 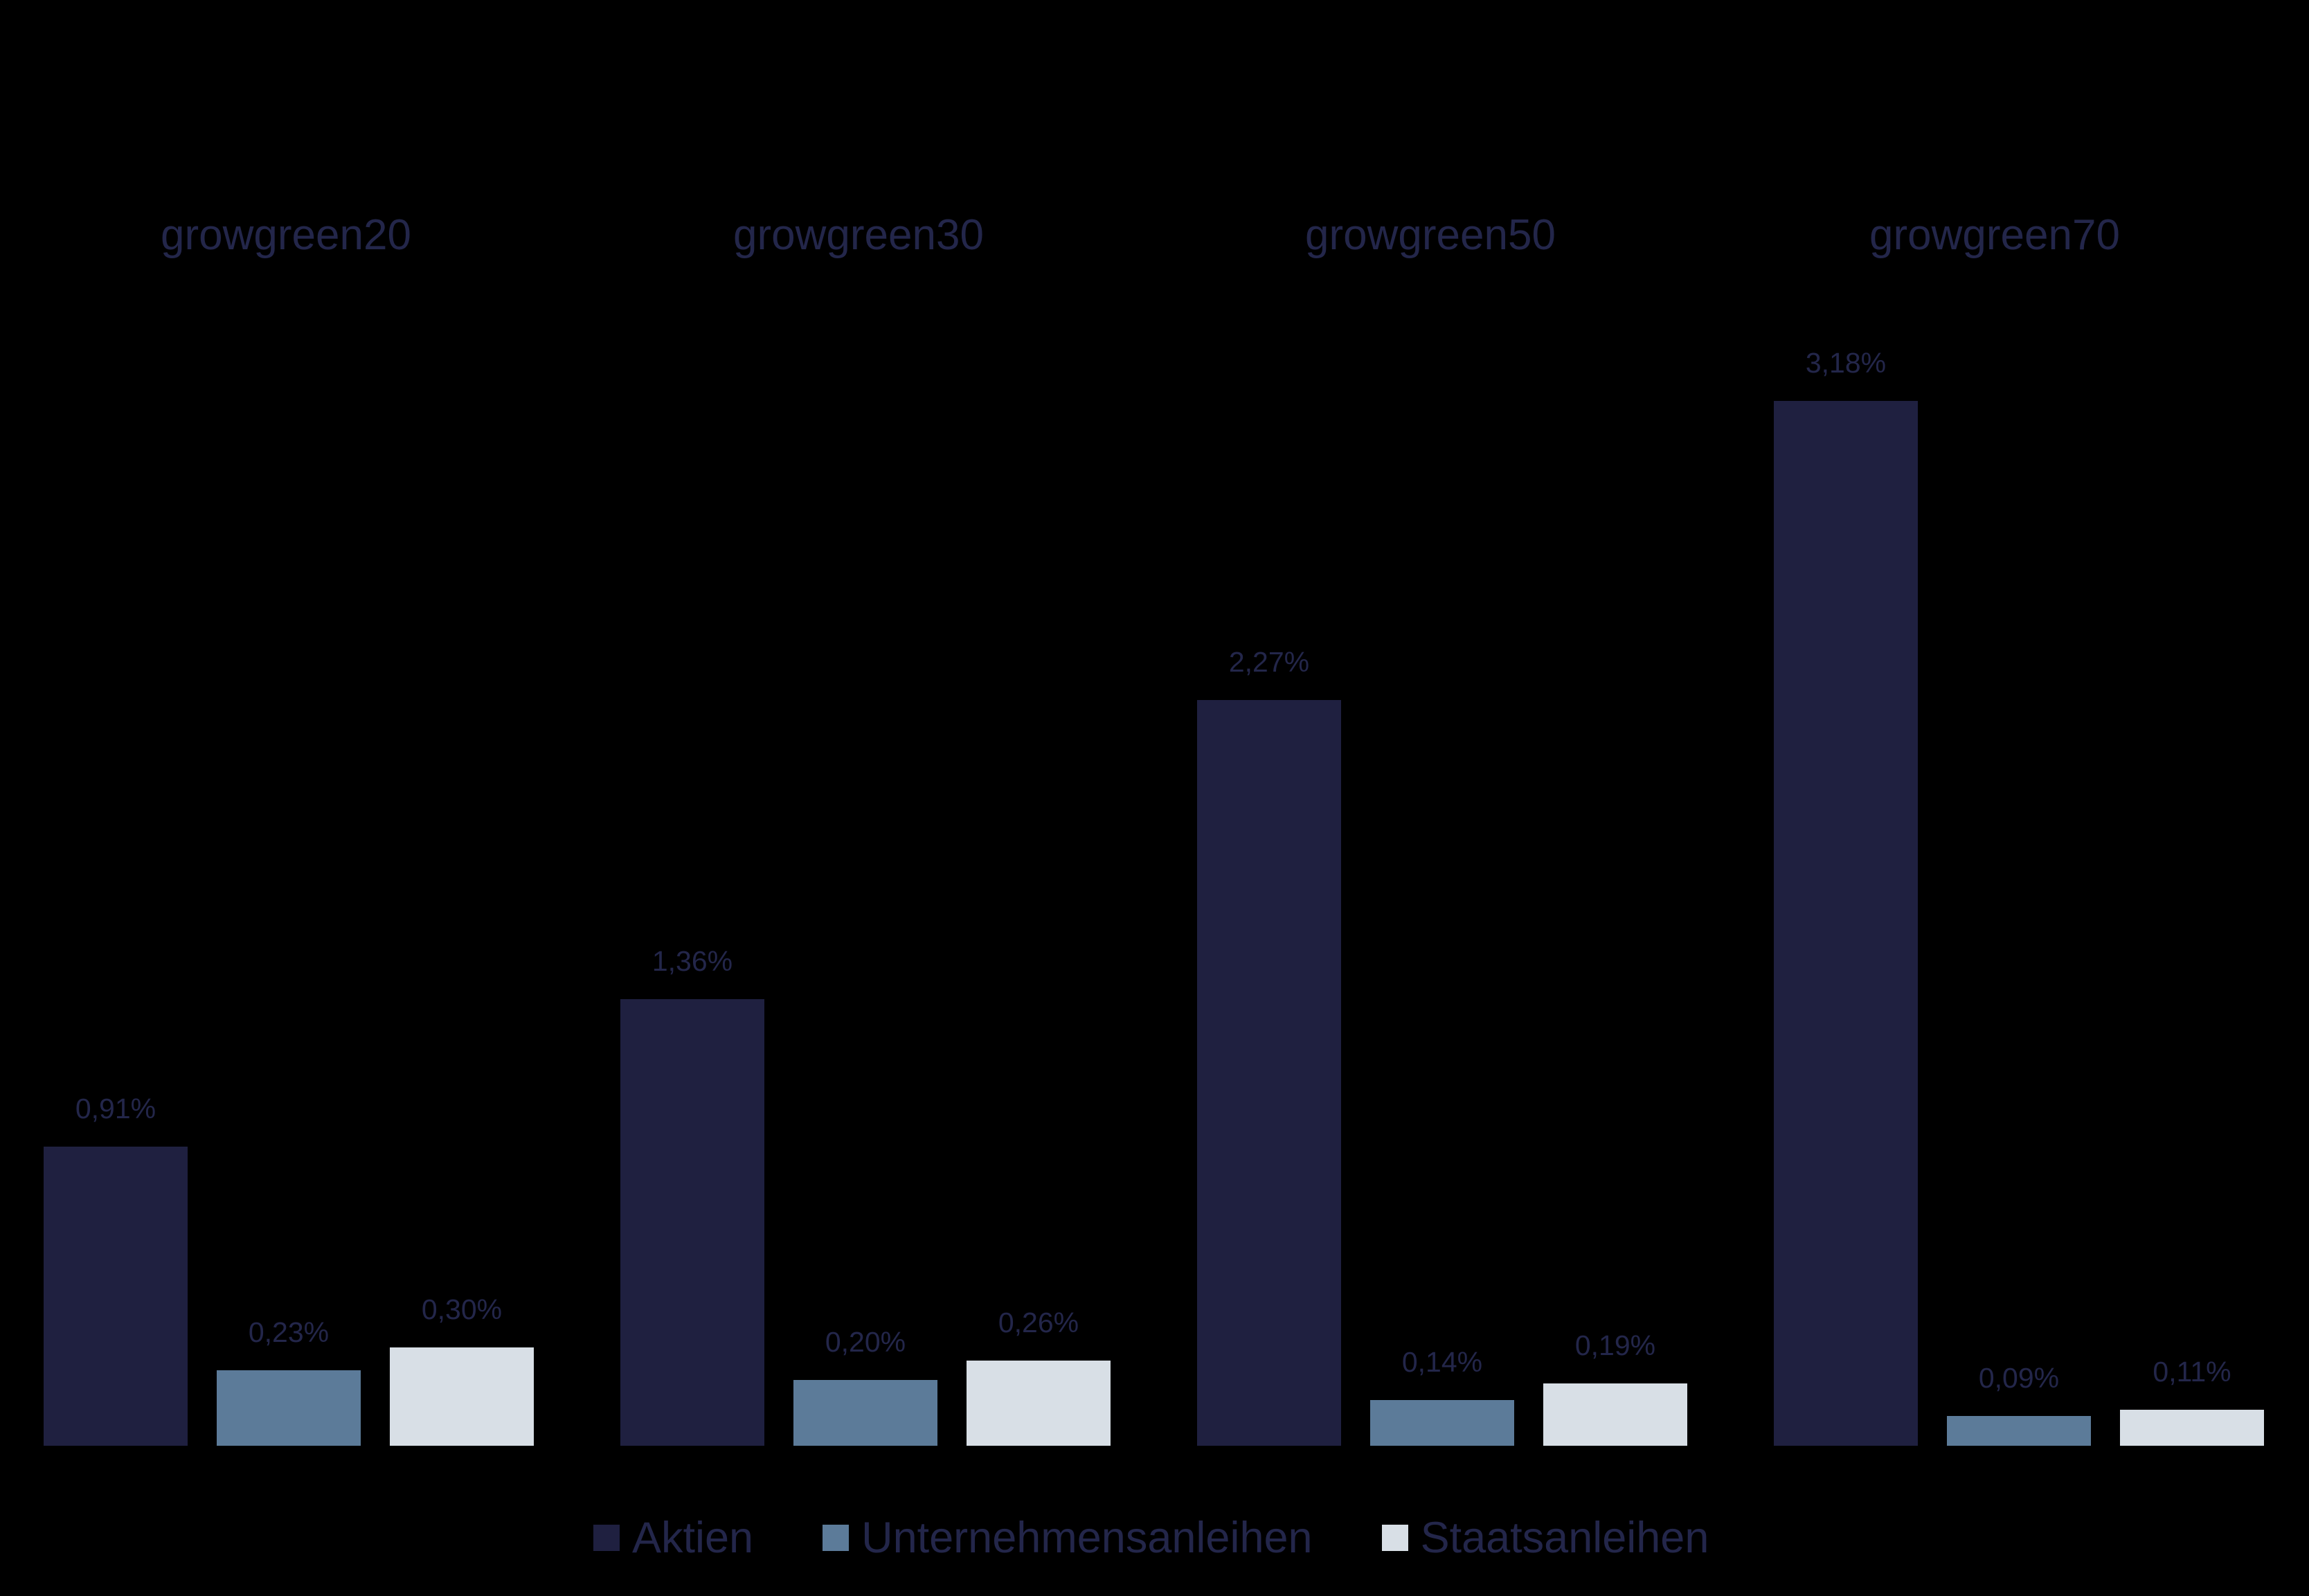 What do you see at coordinates (1269, 662) in the screenshot?
I see `bar-value-label: 2,27%` at bounding box center [1269, 662].